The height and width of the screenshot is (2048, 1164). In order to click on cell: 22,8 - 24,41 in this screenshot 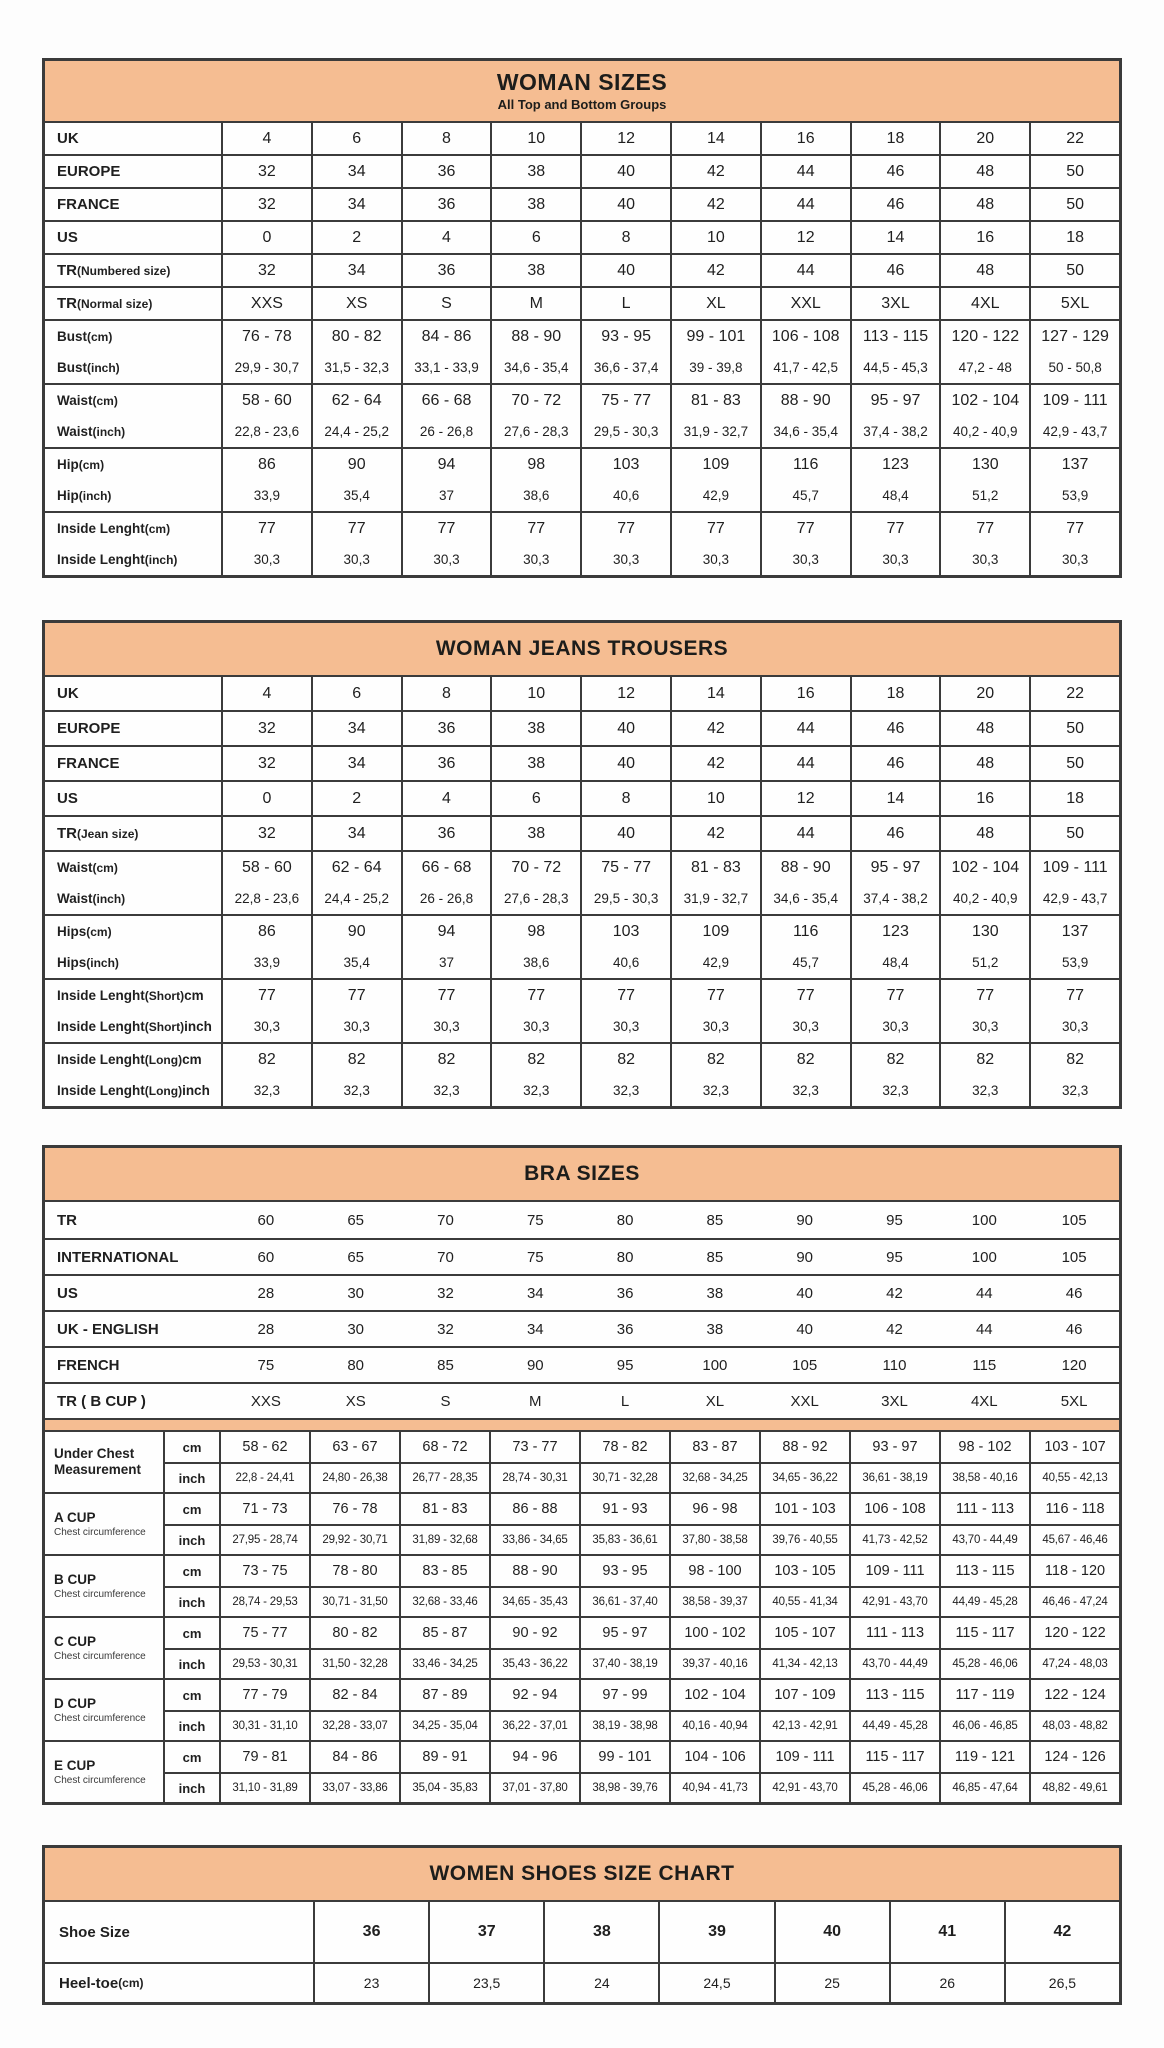, I will do `click(264, 1477)`.